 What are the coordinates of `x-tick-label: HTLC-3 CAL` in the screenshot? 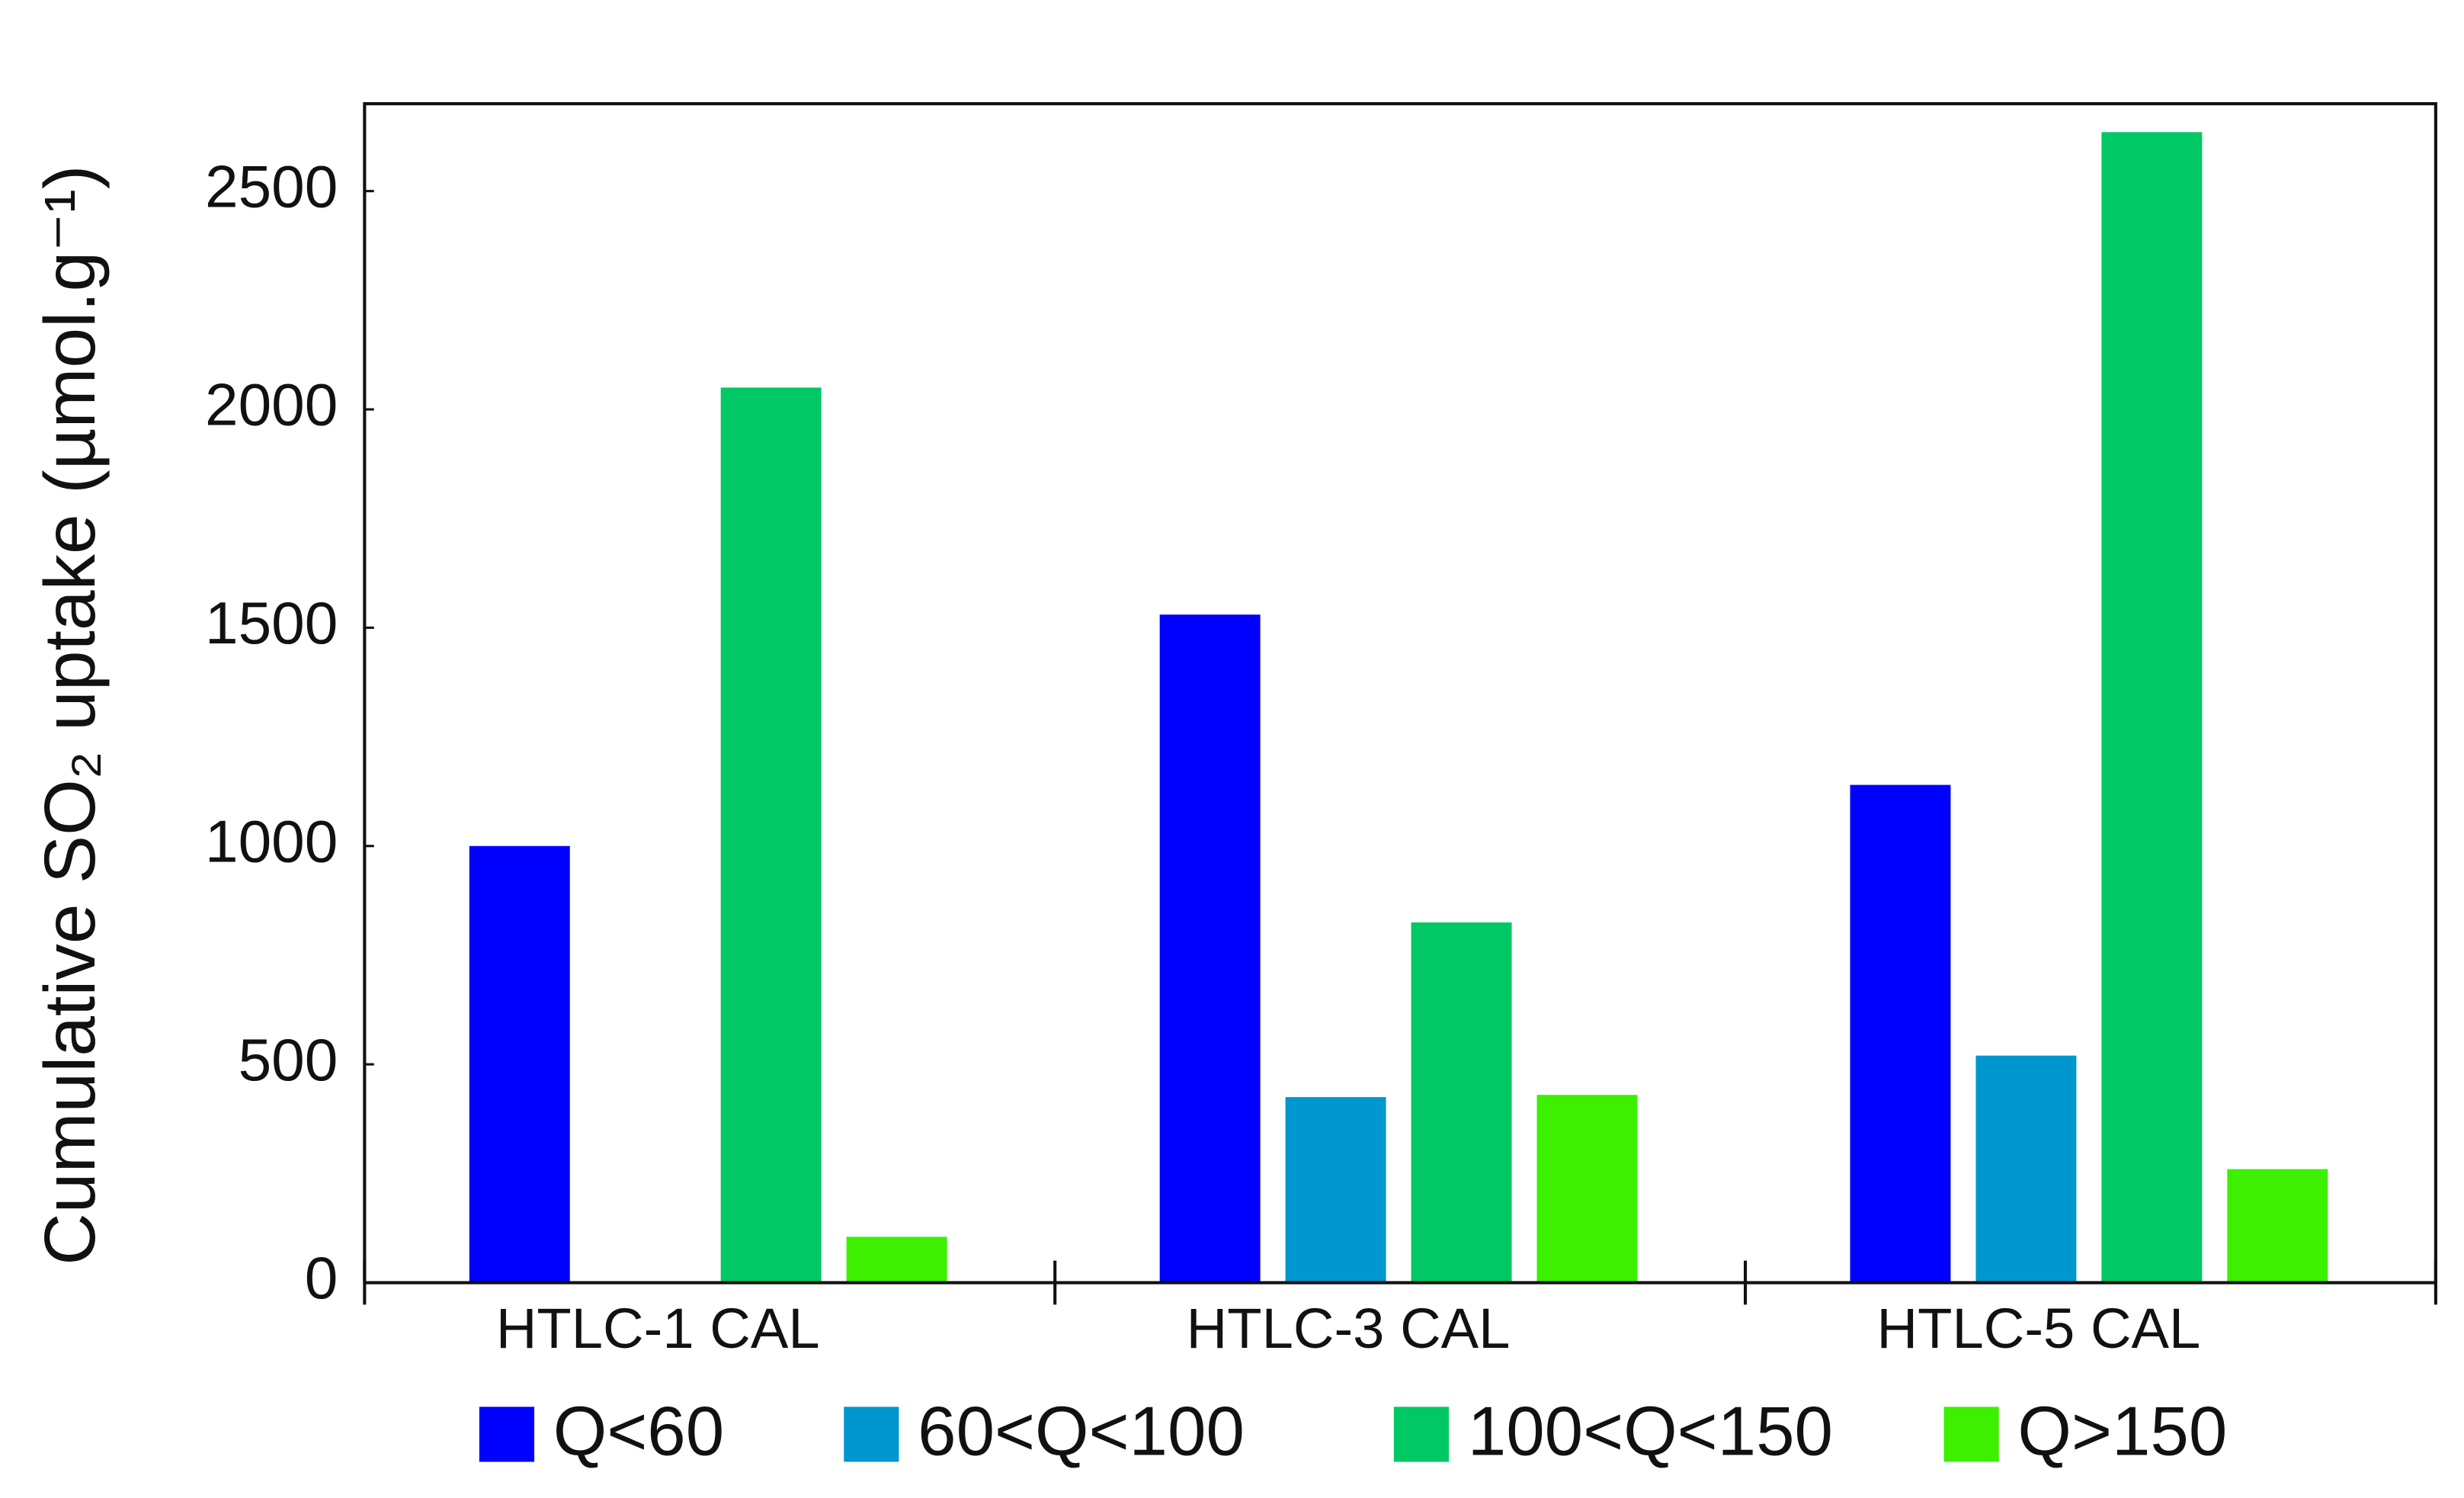 It's located at (1349, 1328).